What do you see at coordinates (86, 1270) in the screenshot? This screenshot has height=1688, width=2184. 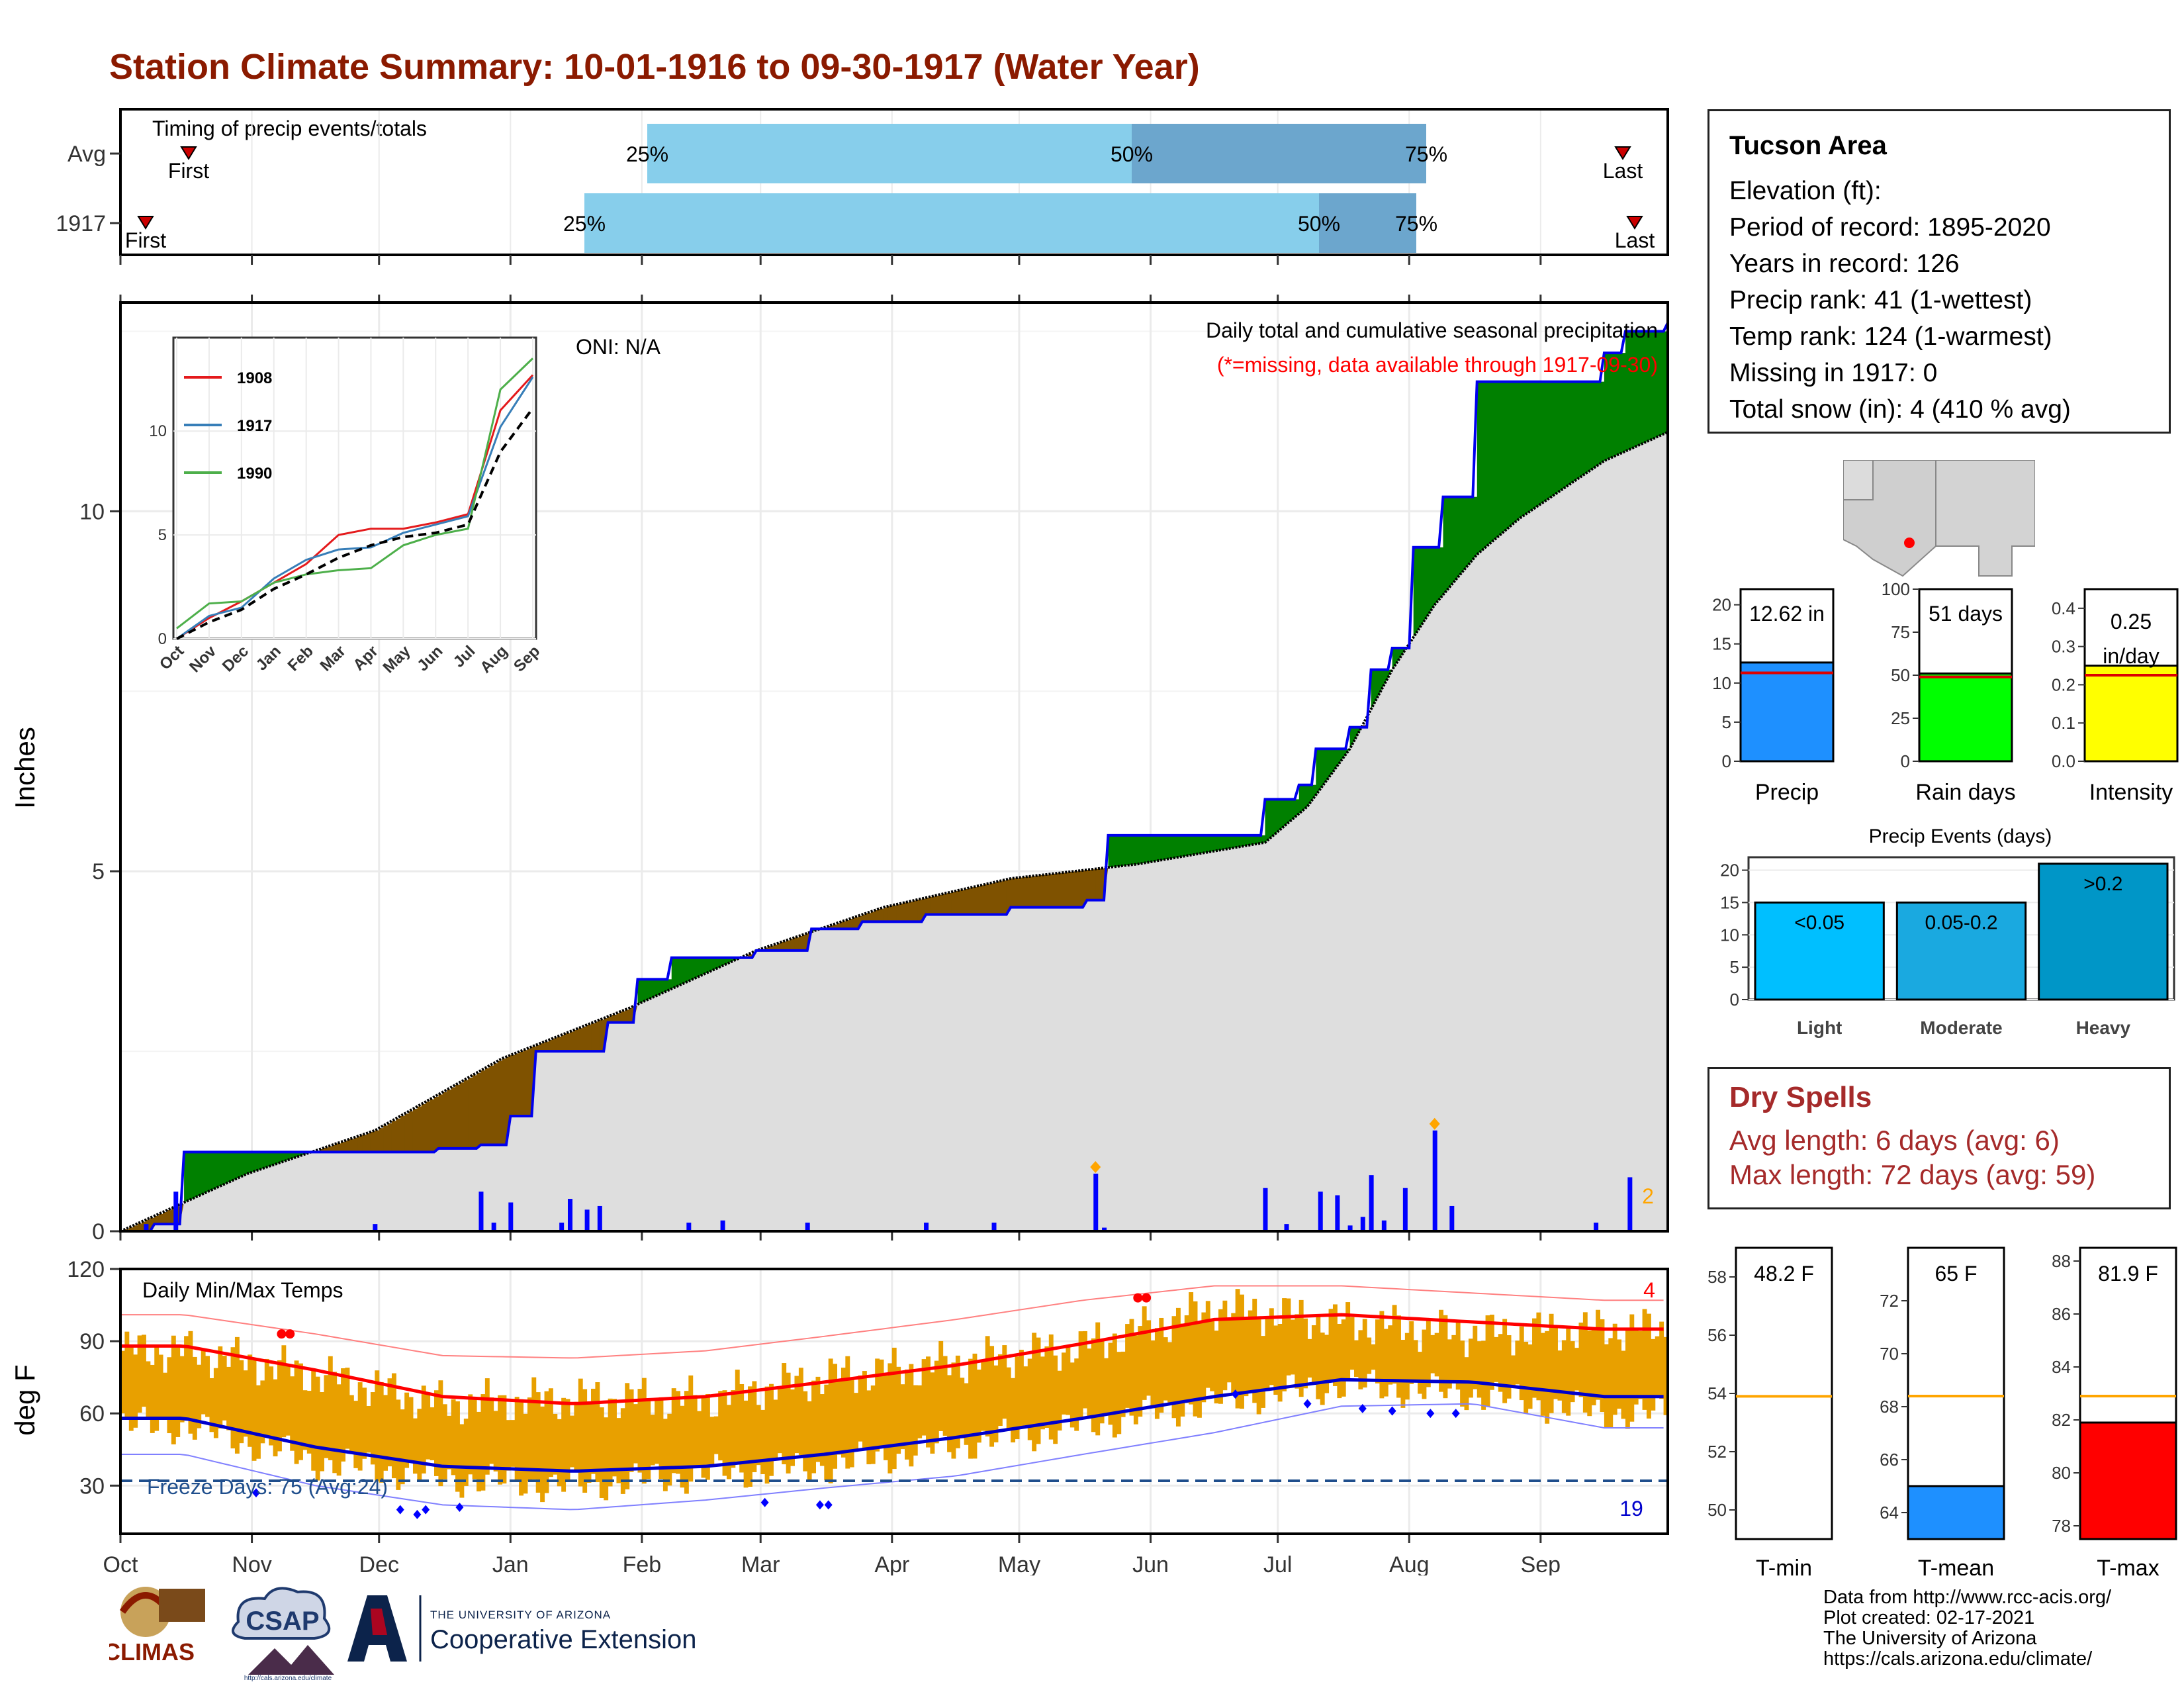 I see `temp-ytick: 120` at bounding box center [86, 1270].